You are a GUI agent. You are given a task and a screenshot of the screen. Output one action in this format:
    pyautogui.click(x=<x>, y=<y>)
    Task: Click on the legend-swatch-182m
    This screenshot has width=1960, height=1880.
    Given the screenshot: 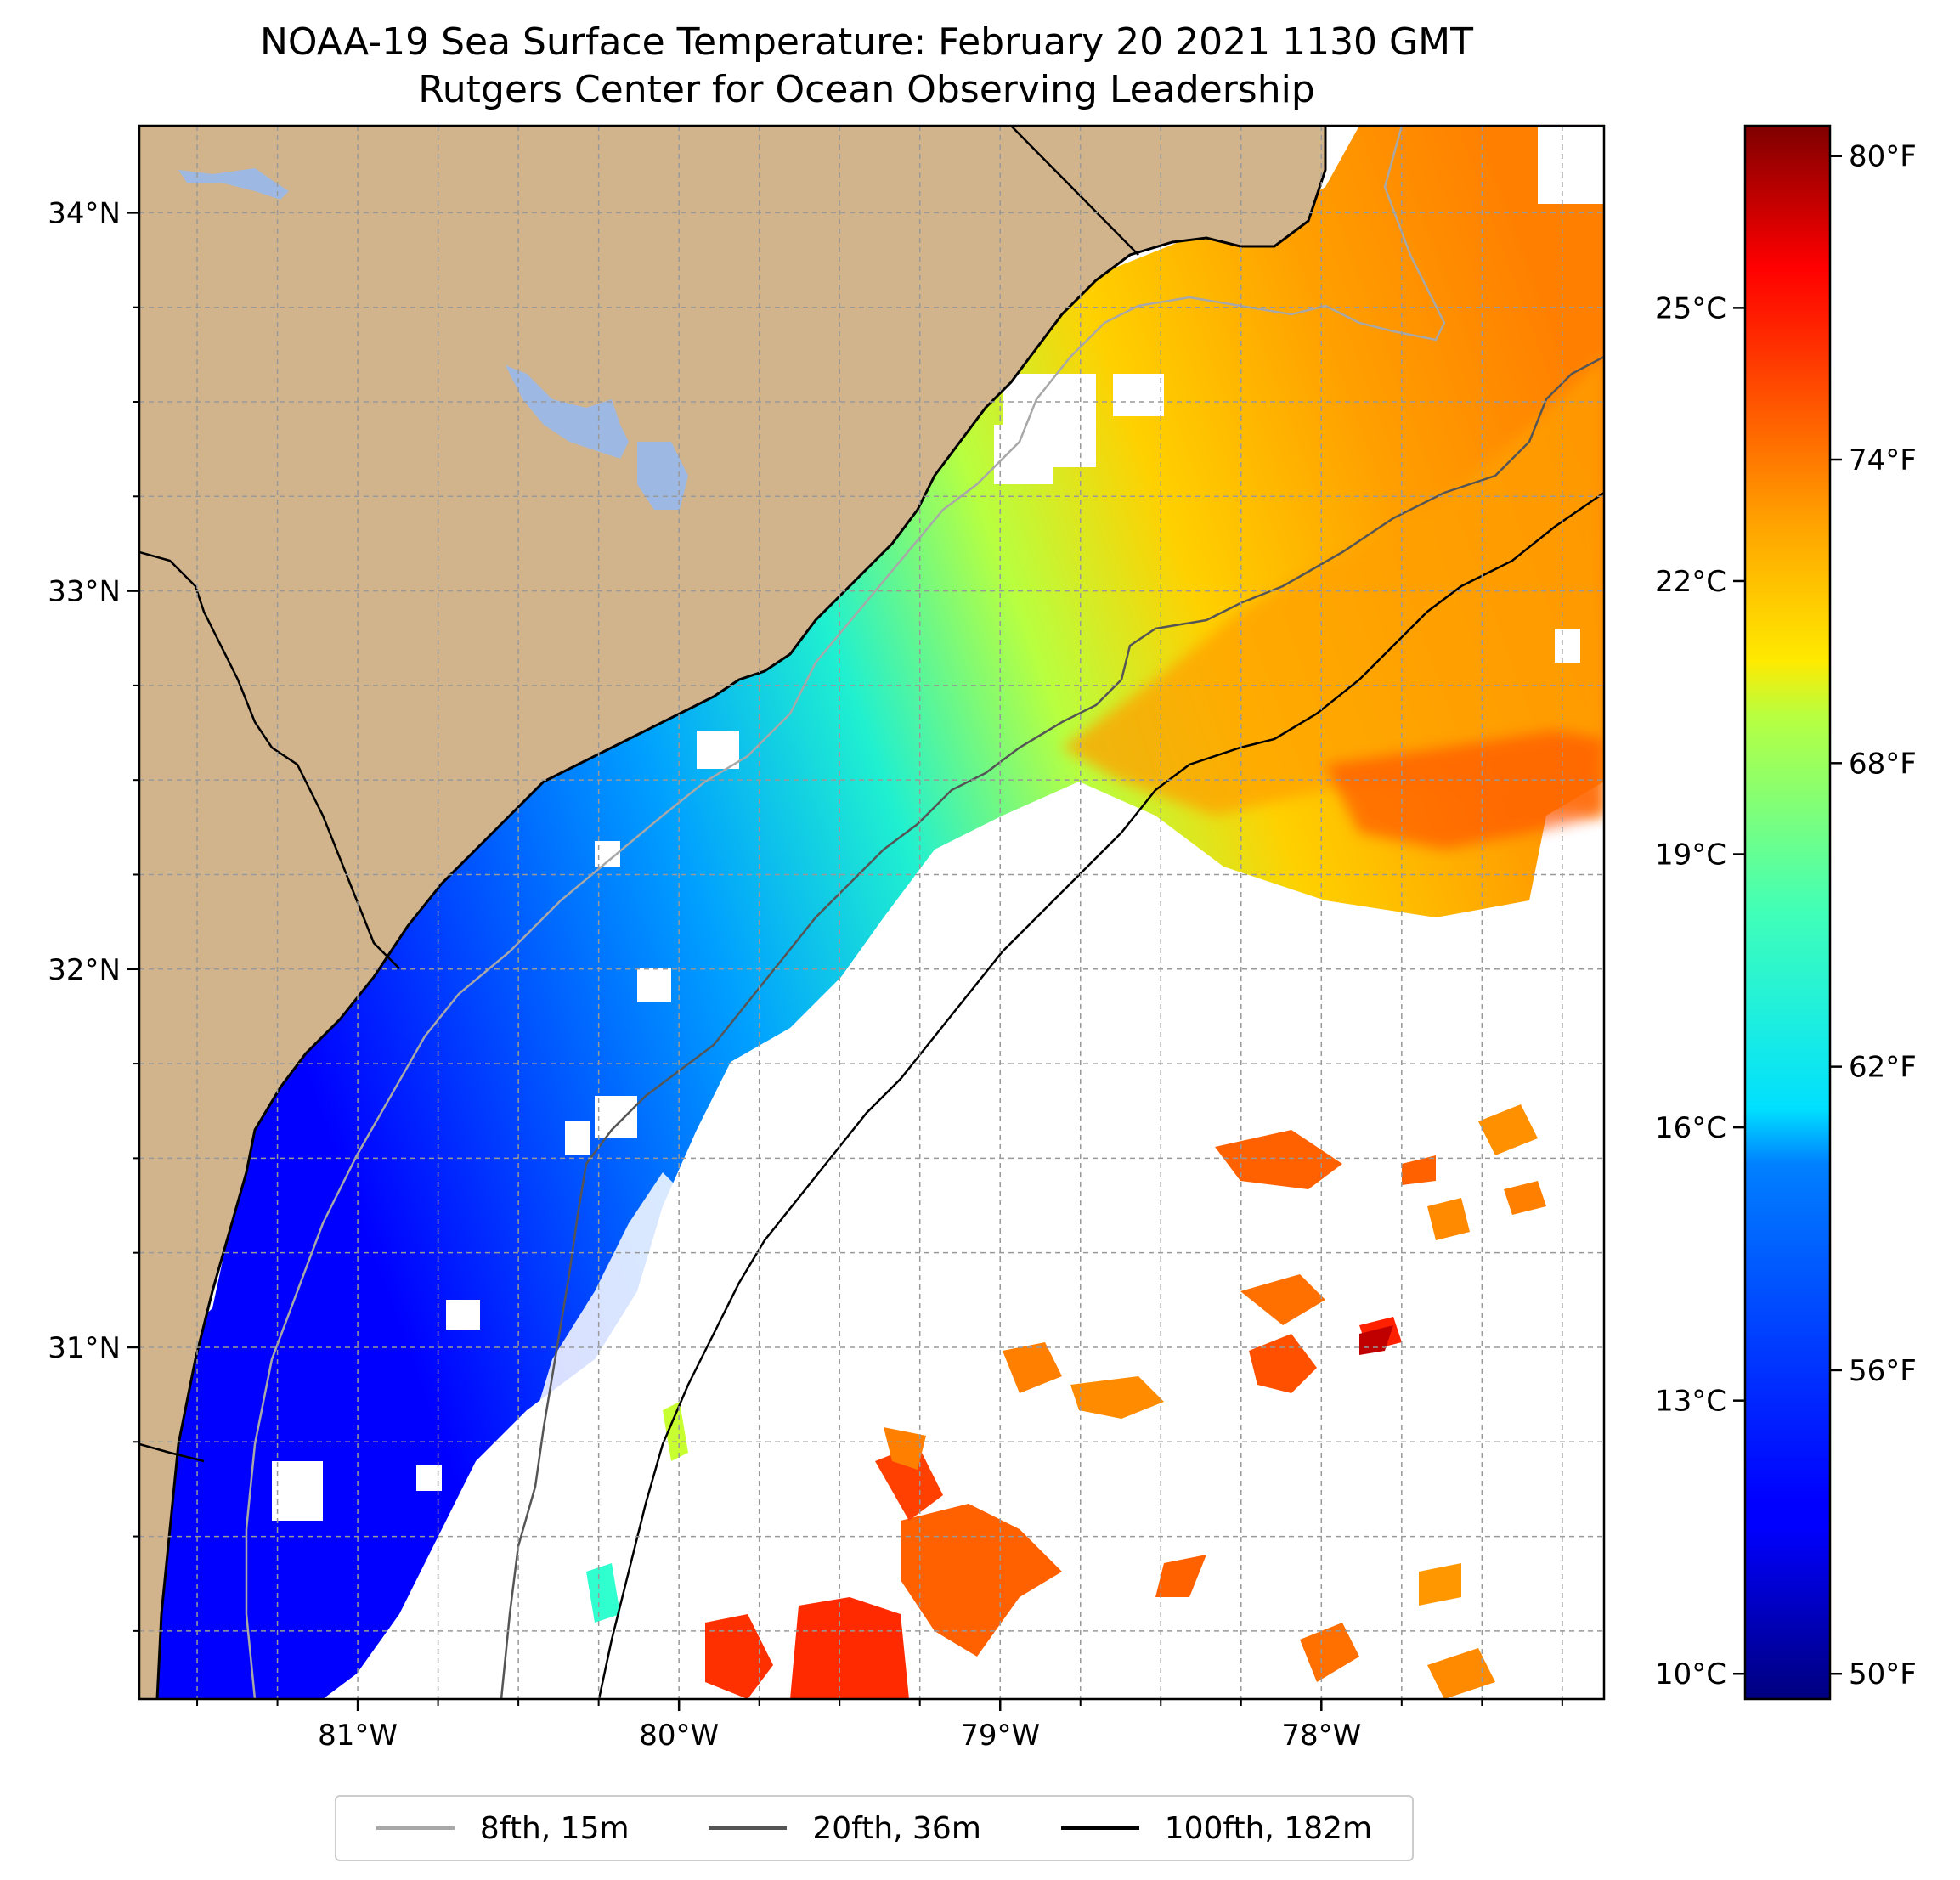 What is the action you would take?
    pyautogui.click(x=1100, y=1828)
    